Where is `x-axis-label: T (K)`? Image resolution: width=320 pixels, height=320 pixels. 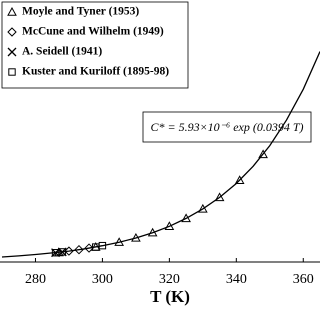 x-axis-label: T (K) is located at coordinates (170, 296).